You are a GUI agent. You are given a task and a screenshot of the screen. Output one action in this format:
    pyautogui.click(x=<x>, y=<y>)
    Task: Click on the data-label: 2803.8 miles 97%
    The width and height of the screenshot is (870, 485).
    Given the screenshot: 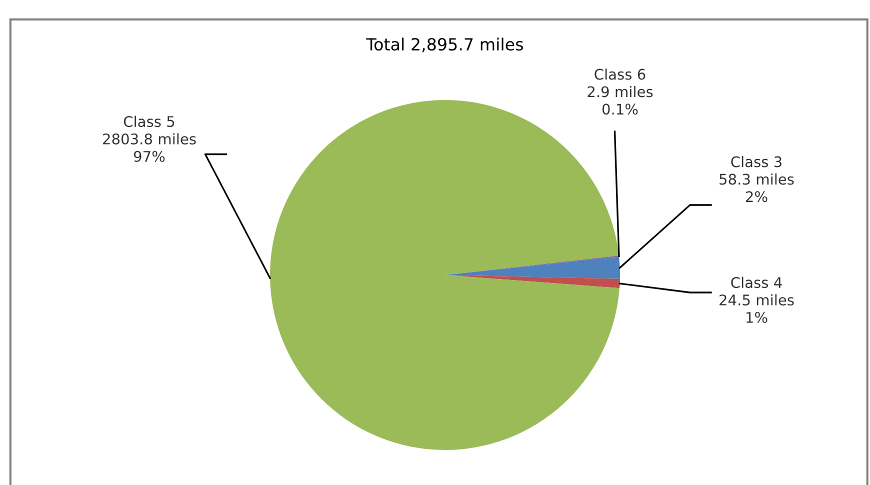 What is the action you would take?
    pyautogui.click(x=149, y=147)
    